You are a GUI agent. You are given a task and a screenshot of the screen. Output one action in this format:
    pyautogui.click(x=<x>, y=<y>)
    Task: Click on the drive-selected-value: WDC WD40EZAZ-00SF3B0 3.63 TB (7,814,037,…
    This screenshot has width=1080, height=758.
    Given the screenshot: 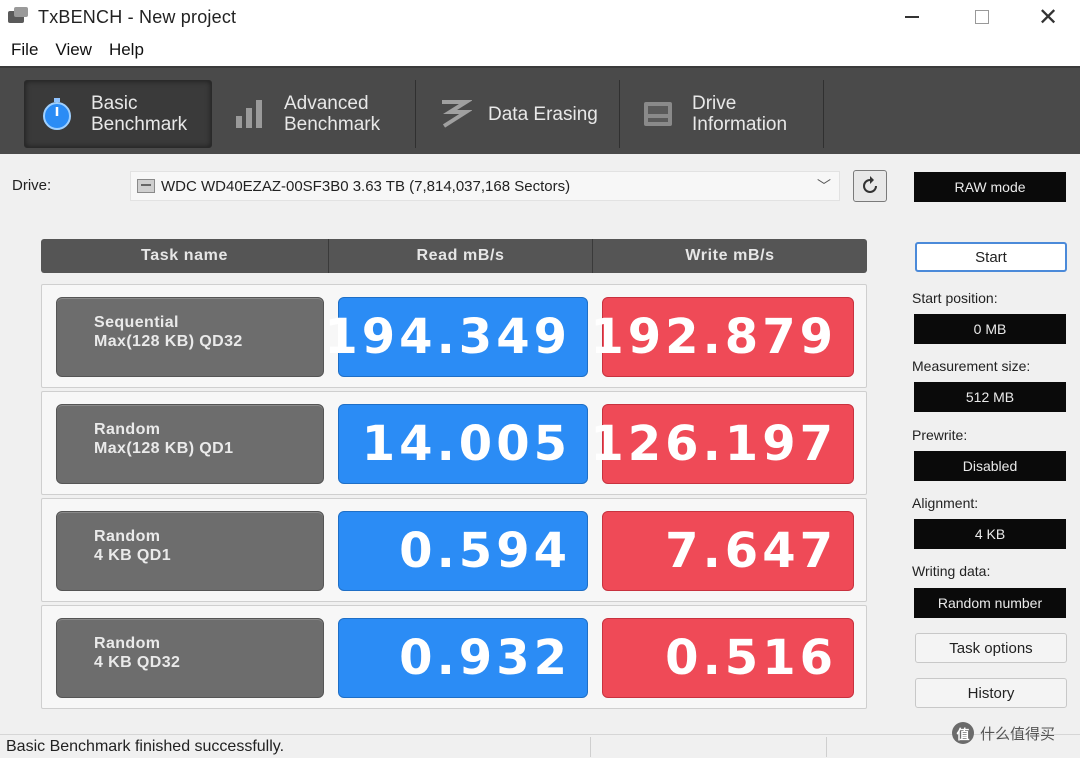 What is the action you would take?
    pyautogui.click(x=366, y=186)
    